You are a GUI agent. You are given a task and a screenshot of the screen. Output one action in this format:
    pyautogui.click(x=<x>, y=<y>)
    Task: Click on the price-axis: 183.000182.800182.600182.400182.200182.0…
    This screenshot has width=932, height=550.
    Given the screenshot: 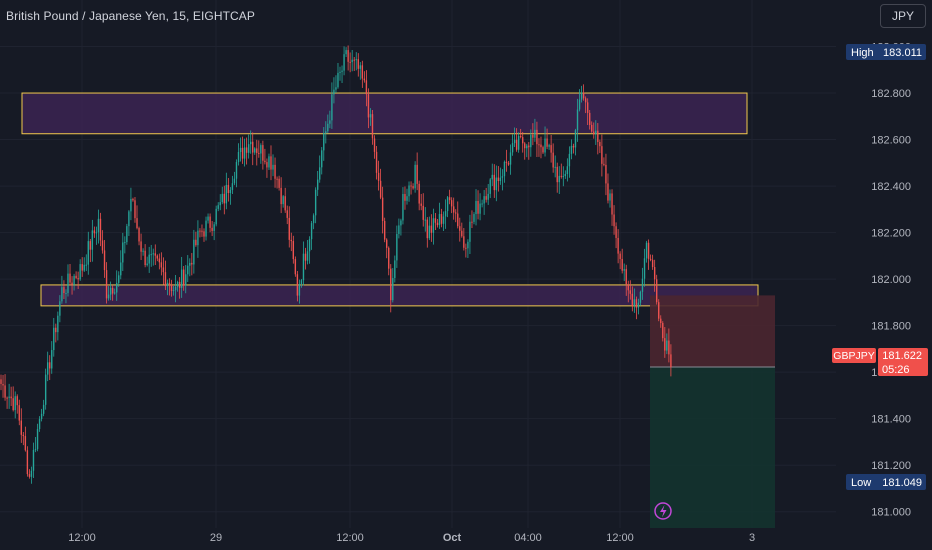 What is the action you would take?
    pyautogui.click(x=884, y=275)
    